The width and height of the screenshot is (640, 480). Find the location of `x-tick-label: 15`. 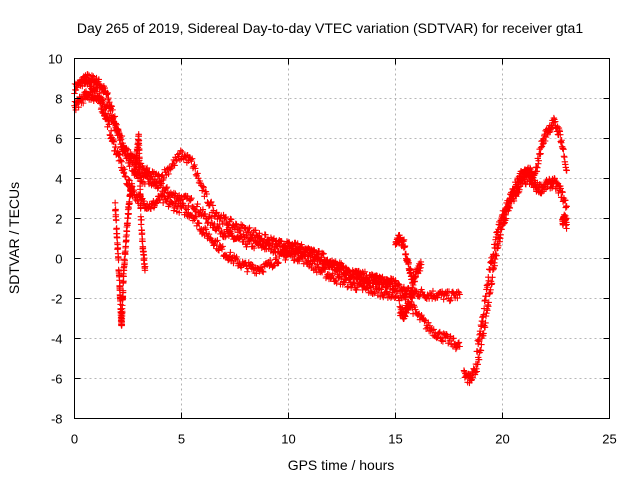

x-tick-label: 15 is located at coordinates (395, 439).